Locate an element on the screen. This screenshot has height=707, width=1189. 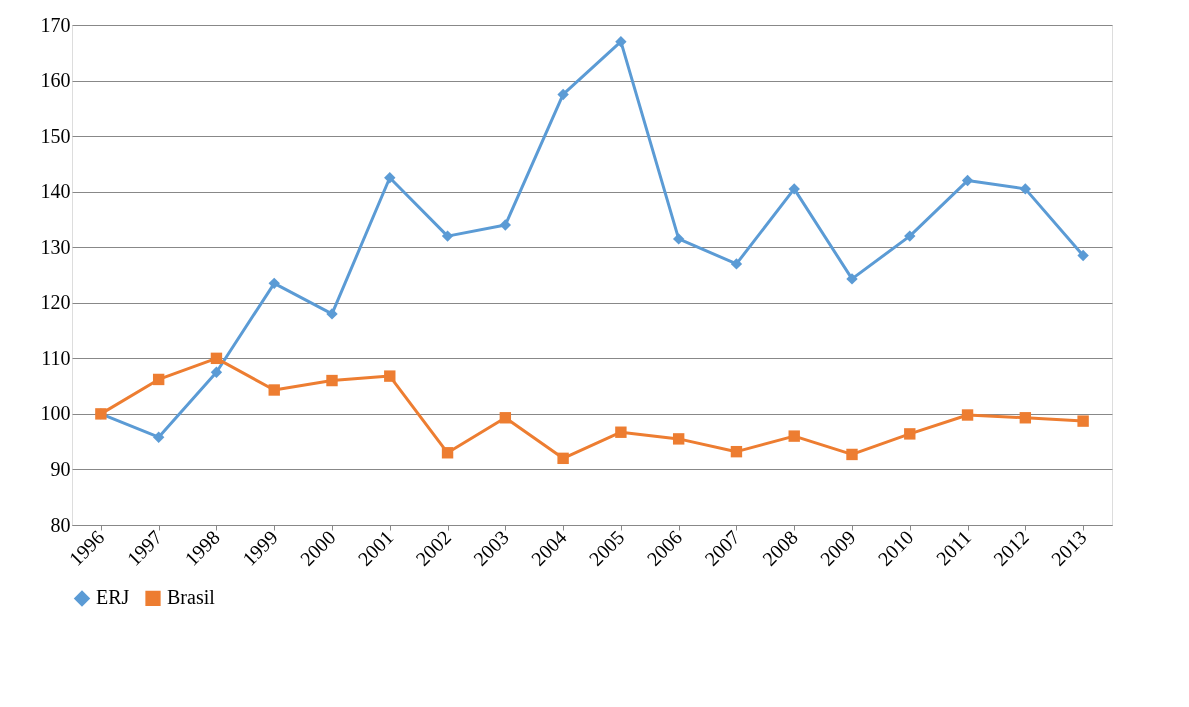
legend-label: ERJ is located at coordinates (113, 597).